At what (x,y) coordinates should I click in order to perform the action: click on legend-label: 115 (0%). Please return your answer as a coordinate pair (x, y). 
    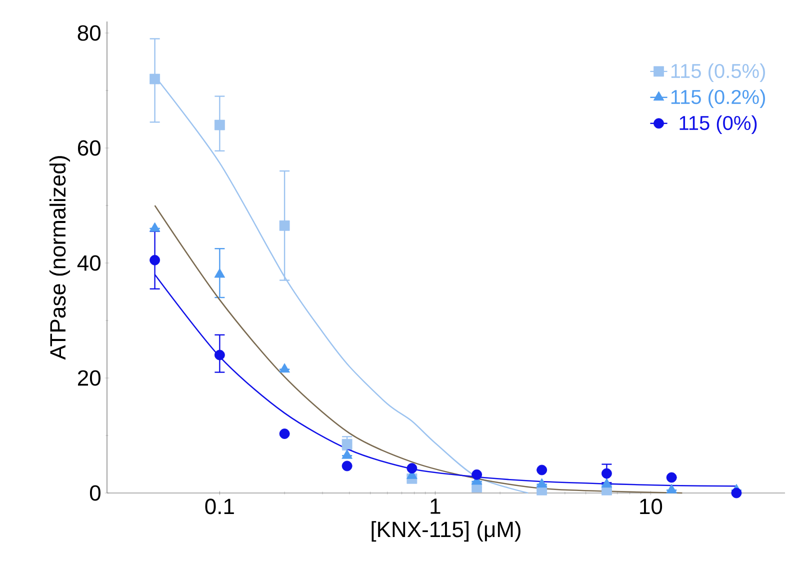
    Looking at the image, I should click on (718, 124).